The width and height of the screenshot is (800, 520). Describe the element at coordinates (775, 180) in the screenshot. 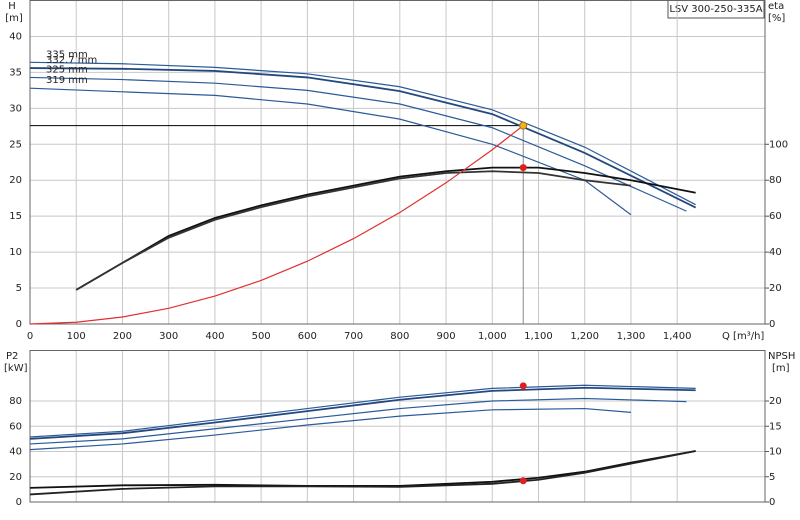

I see `y2-tick-label: 80` at that location.